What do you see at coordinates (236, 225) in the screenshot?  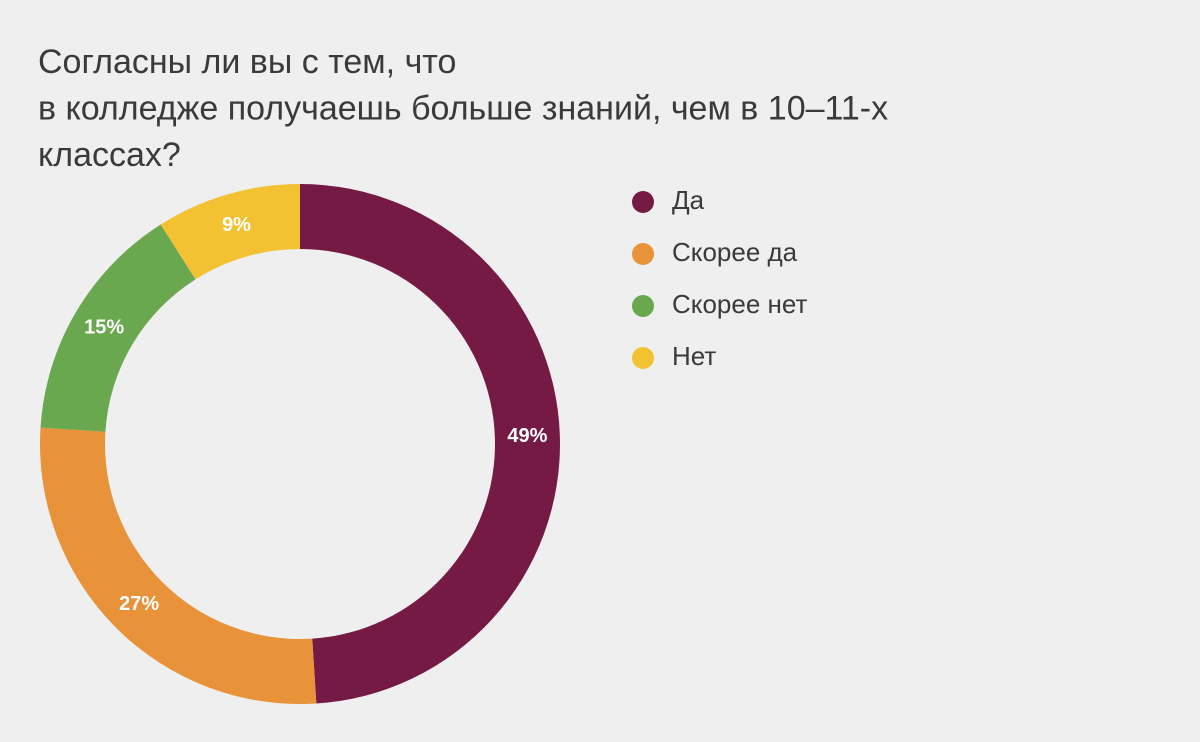 I see `value-label: 9%` at bounding box center [236, 225].